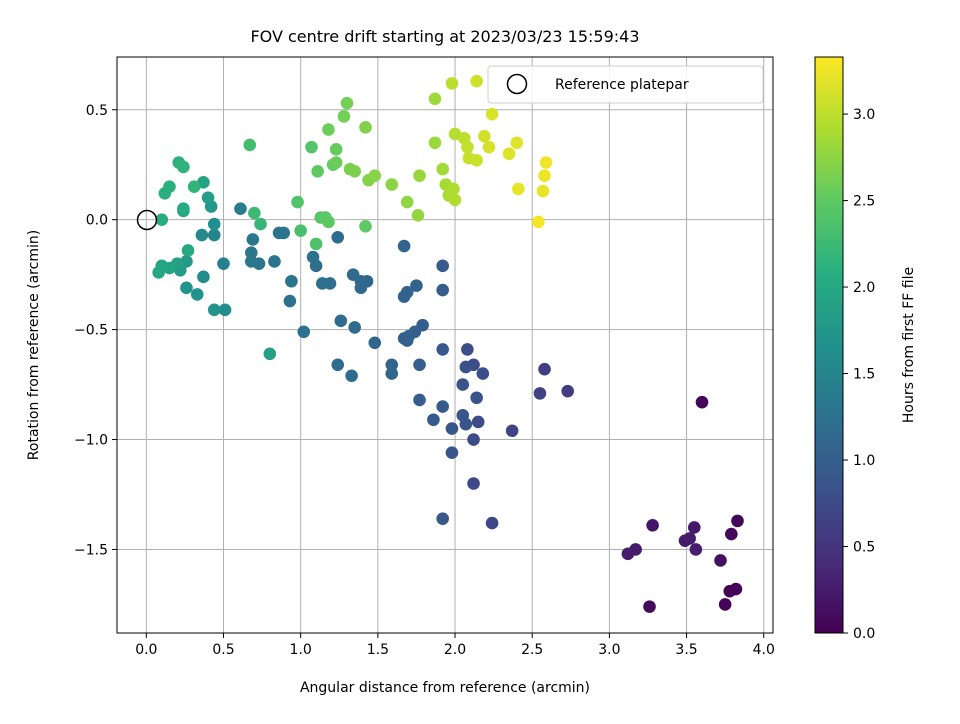  What do you see at coordinates (146, 650) in the screenshot?
I see `x-tick-label: 0.0` at bounding box center [146, 650].